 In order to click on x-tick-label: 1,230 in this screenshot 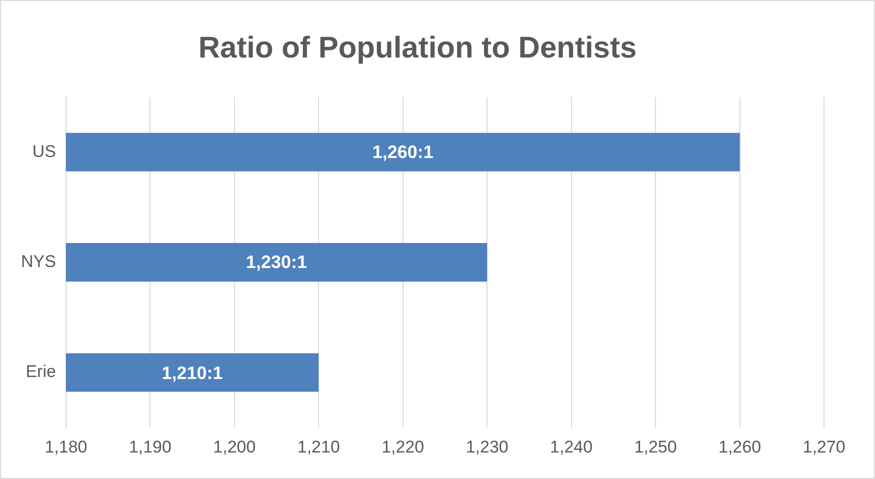, I will do `click(487, 446)`.